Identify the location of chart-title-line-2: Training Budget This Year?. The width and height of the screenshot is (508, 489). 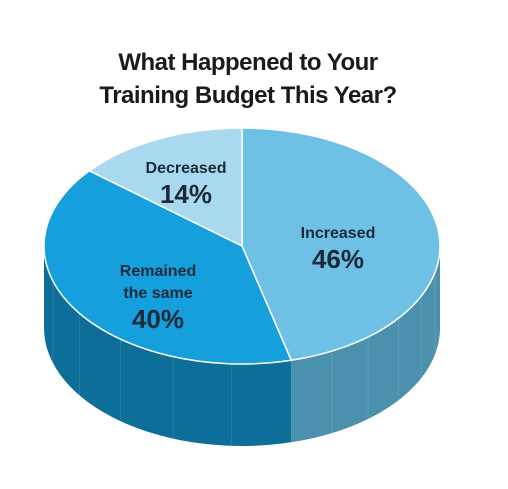
(247, 95).